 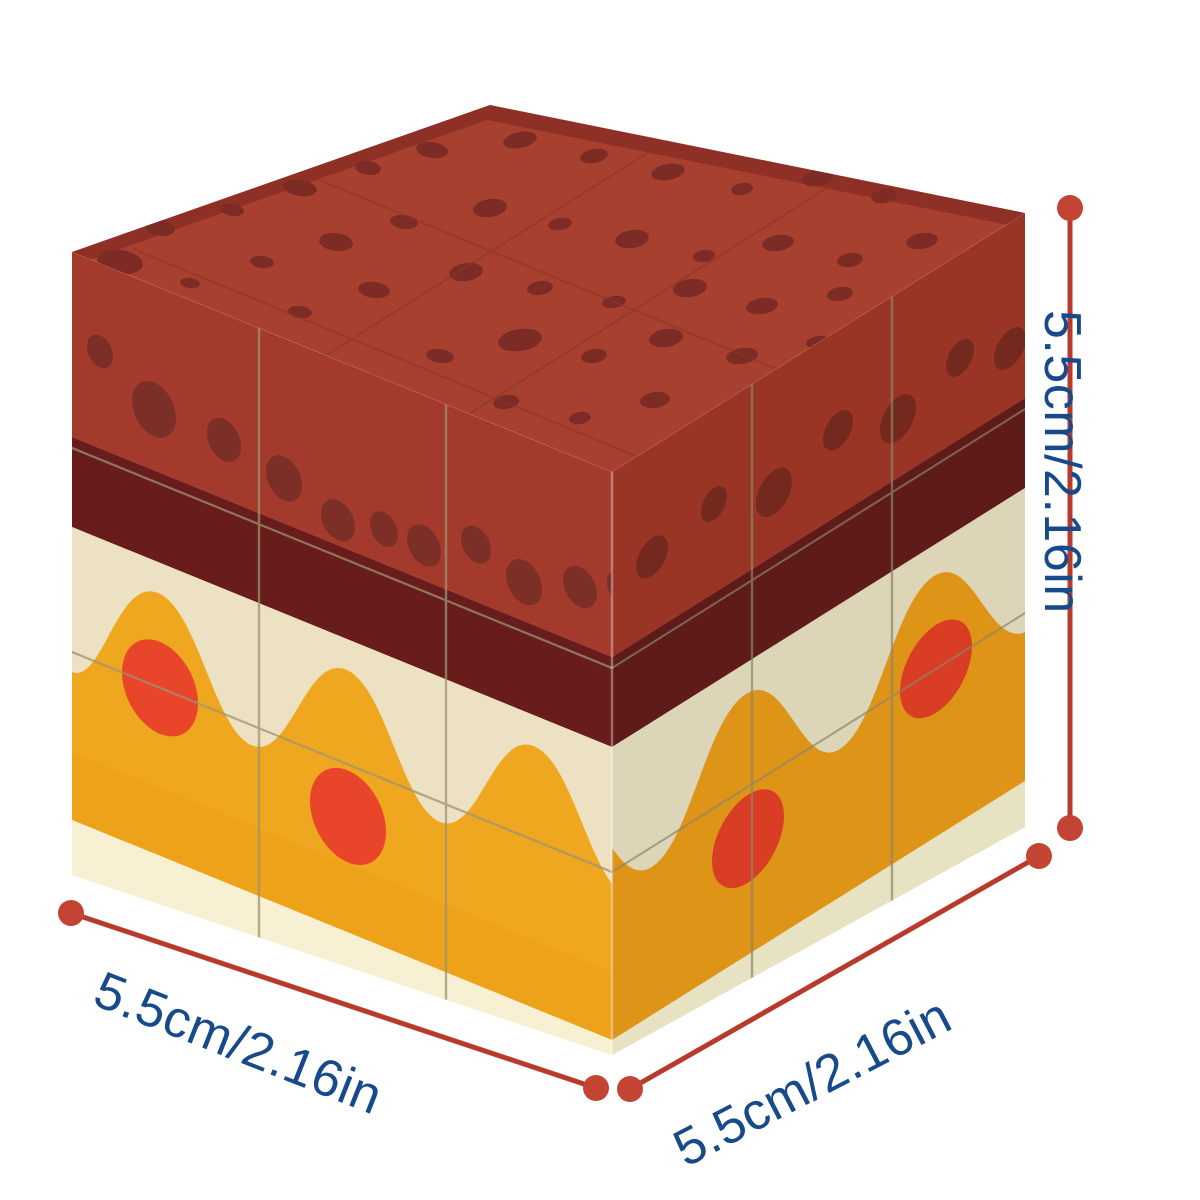 I want to click on left-face-crumbs, so click(x=349, y=471).